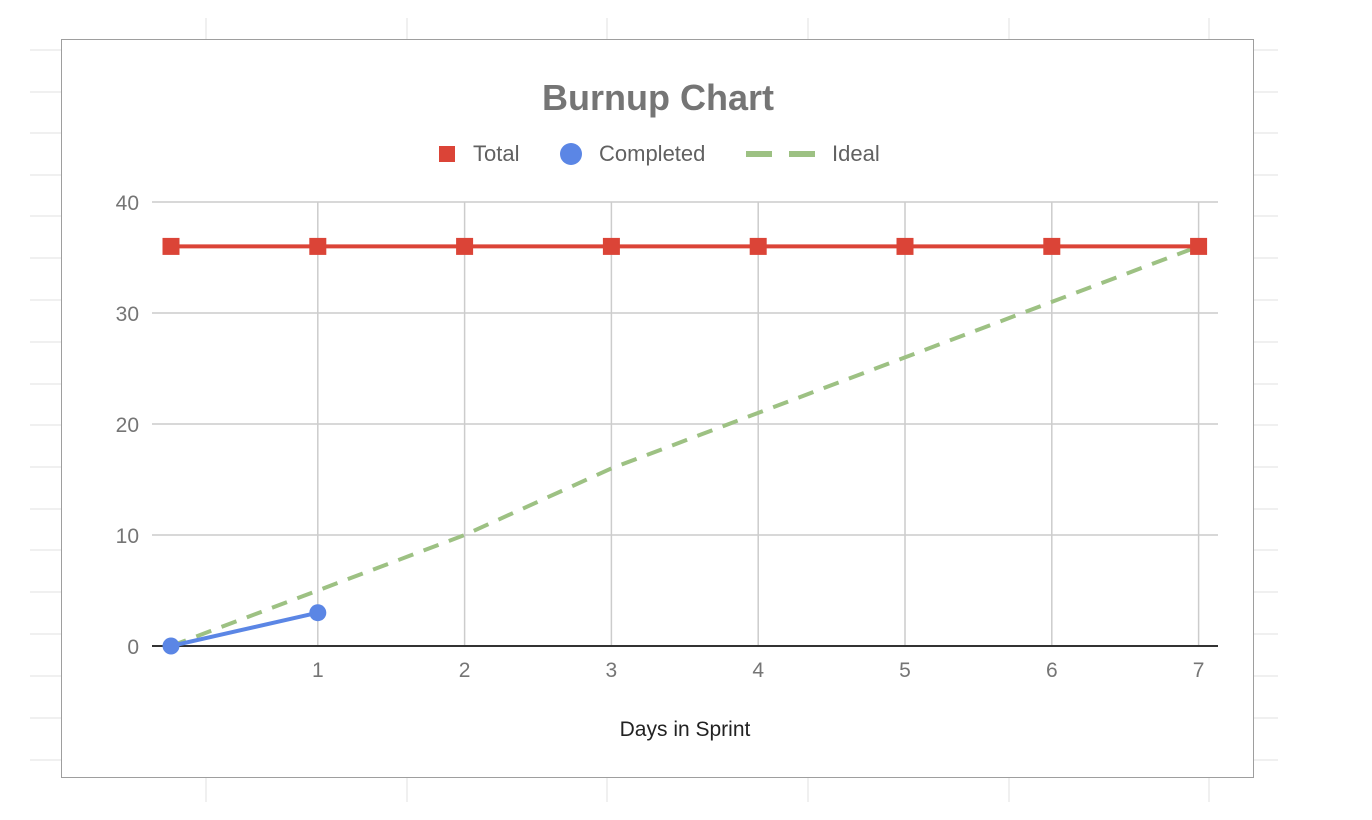  I want to click on series-line-completed, so click(244, 629).